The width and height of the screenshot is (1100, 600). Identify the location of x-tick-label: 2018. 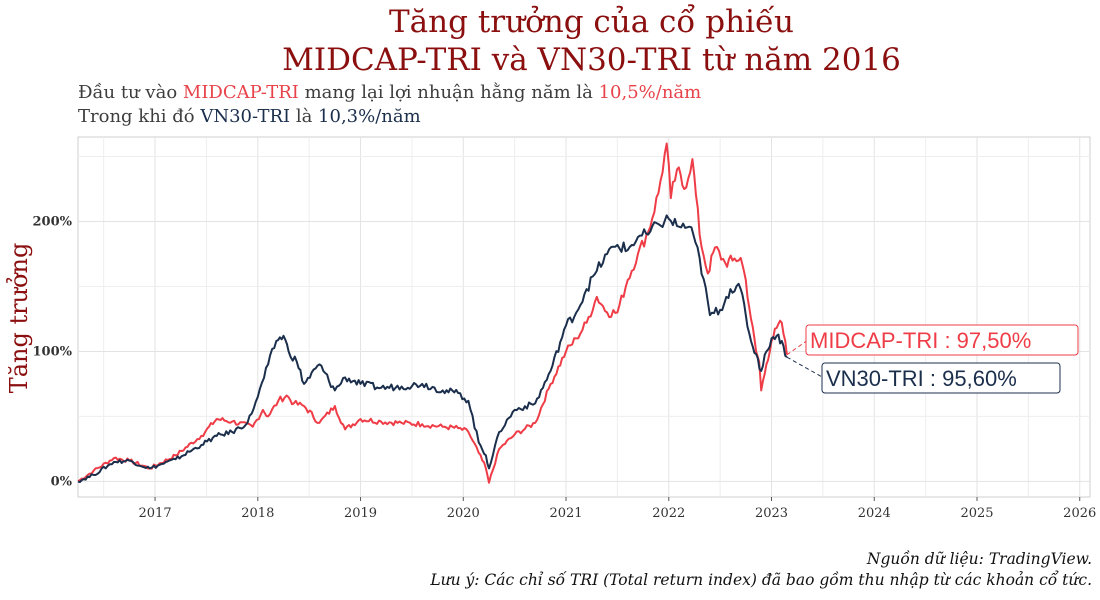
(257, 513).